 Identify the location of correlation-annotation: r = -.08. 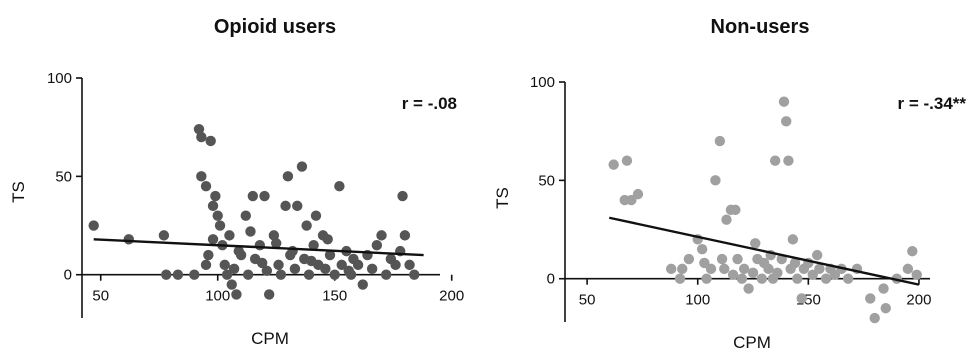
(429, 103).